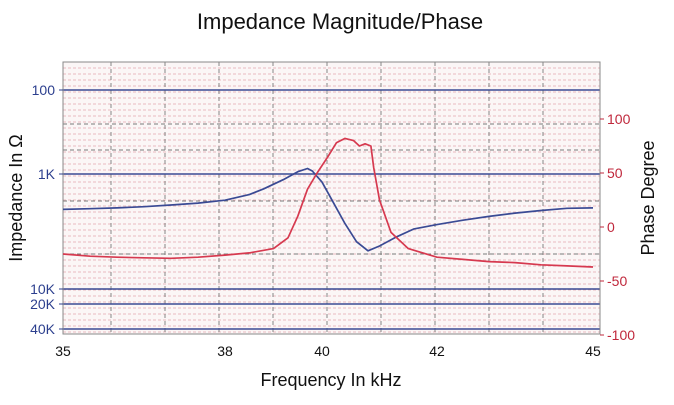 The image size is (674, 405). I want to click on right-tick-label: -50, so click(617, 281).